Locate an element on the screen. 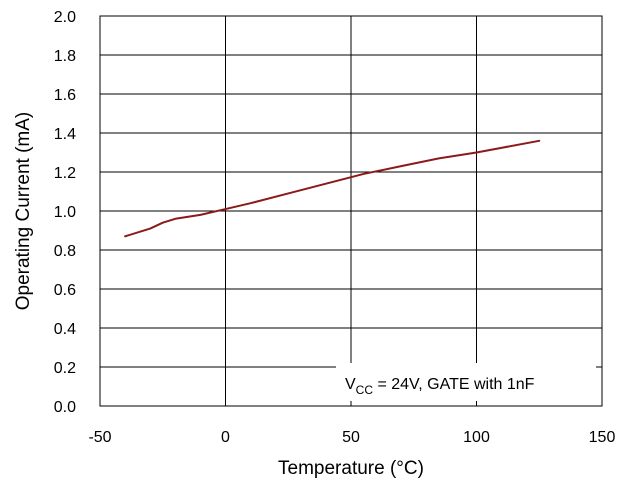 The width and height of the screenshot is (634, 487). annotation-suffix: = 24V, GATE with 1nF is located at coordinates (454, 384).